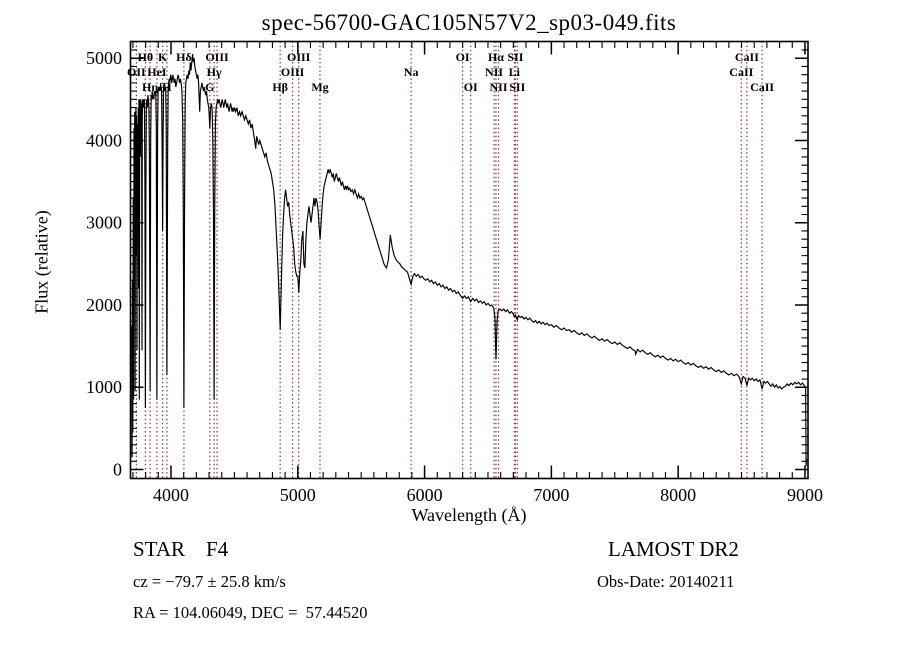 This screenshot has width=900, height=649. What do you see at coordinates (184, 57) in the screenshot?
I see `spectral-line-label: Hδ` at bounding box center [184, 57].